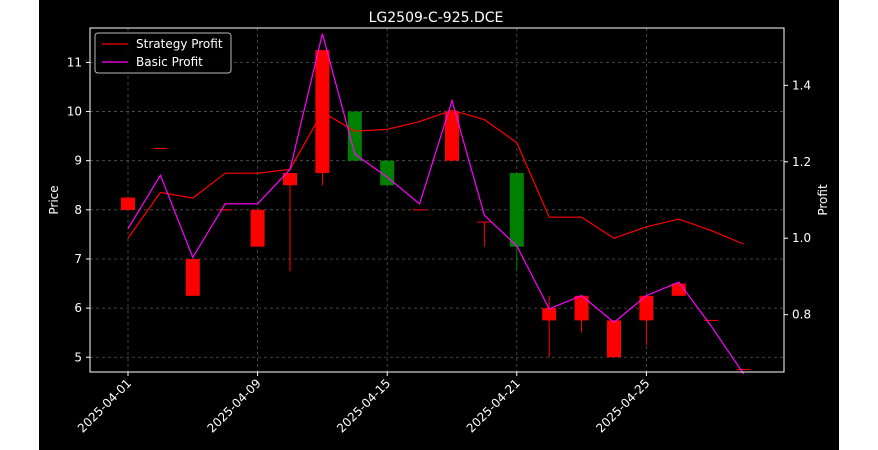 Image resolution: width=878 pixels, height=450 pixels. What do you see at coordinates (797, 200) in the screenshot?
I see `y2-axis-ticks: 0.8 1.0 1.2 1.4` at bounding box center [797, 200].